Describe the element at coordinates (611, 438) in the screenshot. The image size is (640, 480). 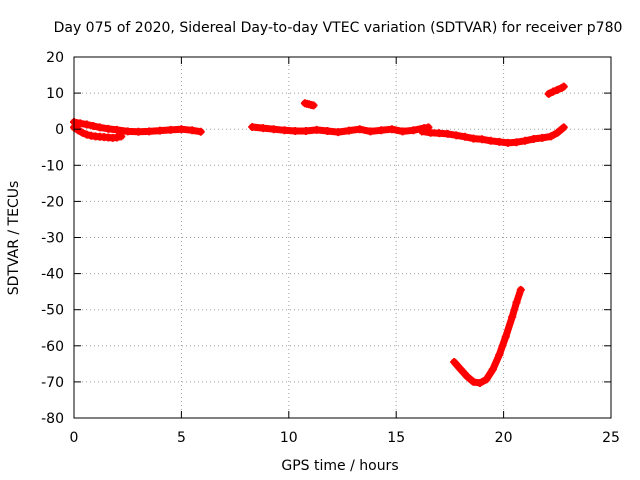
I see `x-tick-label: 25` at that location.